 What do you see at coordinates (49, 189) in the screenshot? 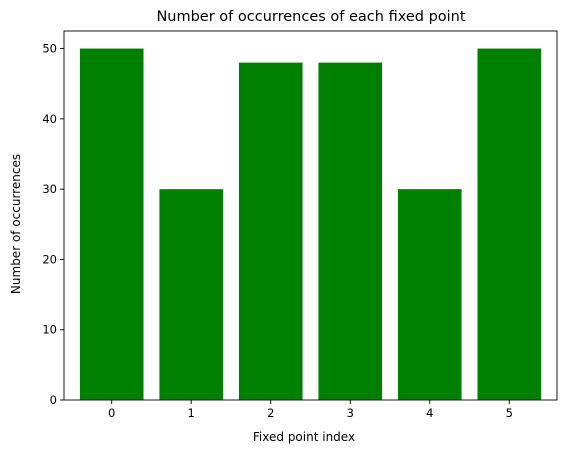
I see `y-tick-label-30: 30` at bounding box center [49, 189].